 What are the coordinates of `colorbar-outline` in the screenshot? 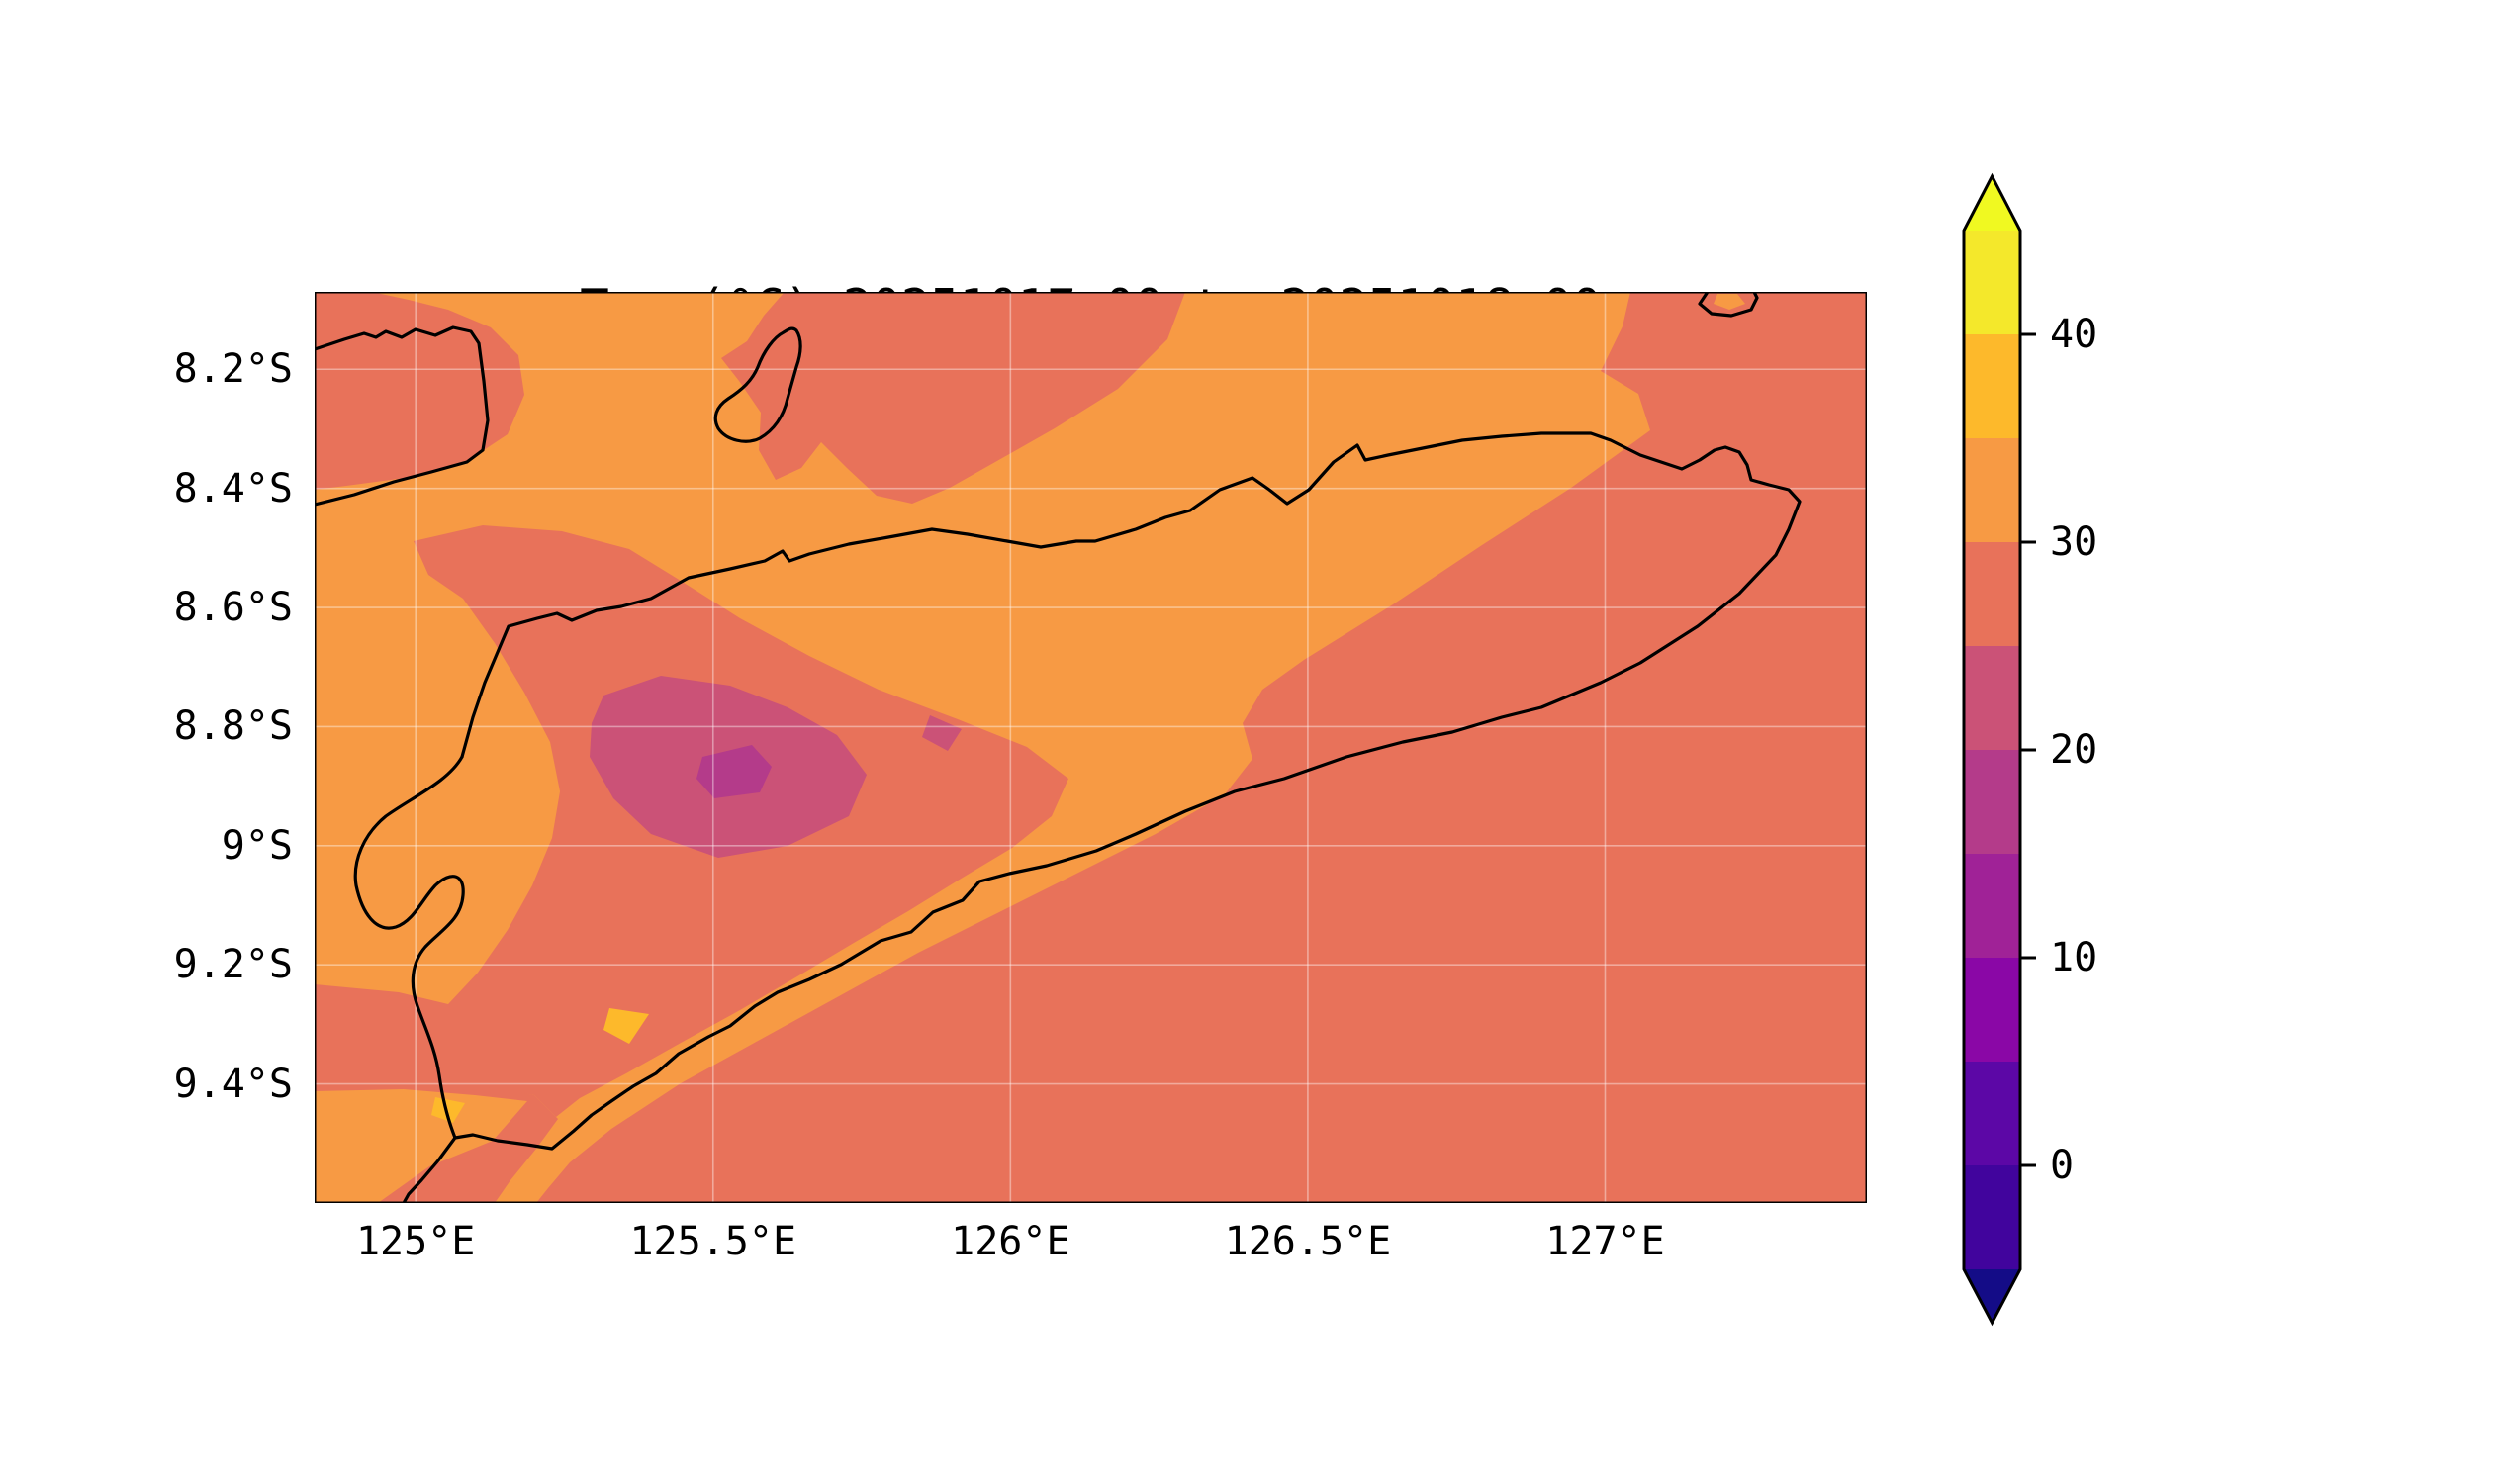 It's located at (1992, 749).